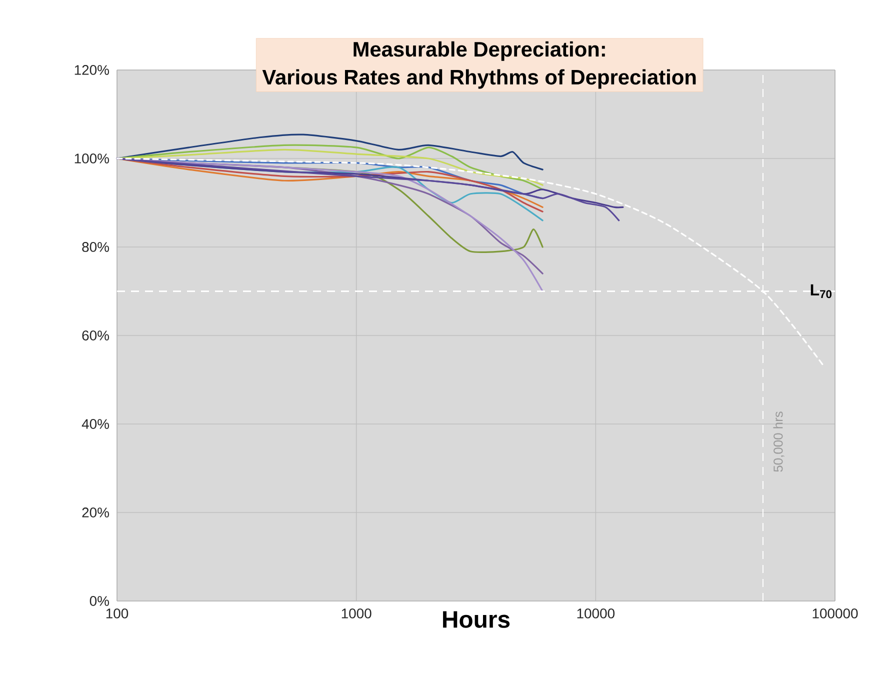  I want to click on y-tick-label: 60%, so click(95, 335).